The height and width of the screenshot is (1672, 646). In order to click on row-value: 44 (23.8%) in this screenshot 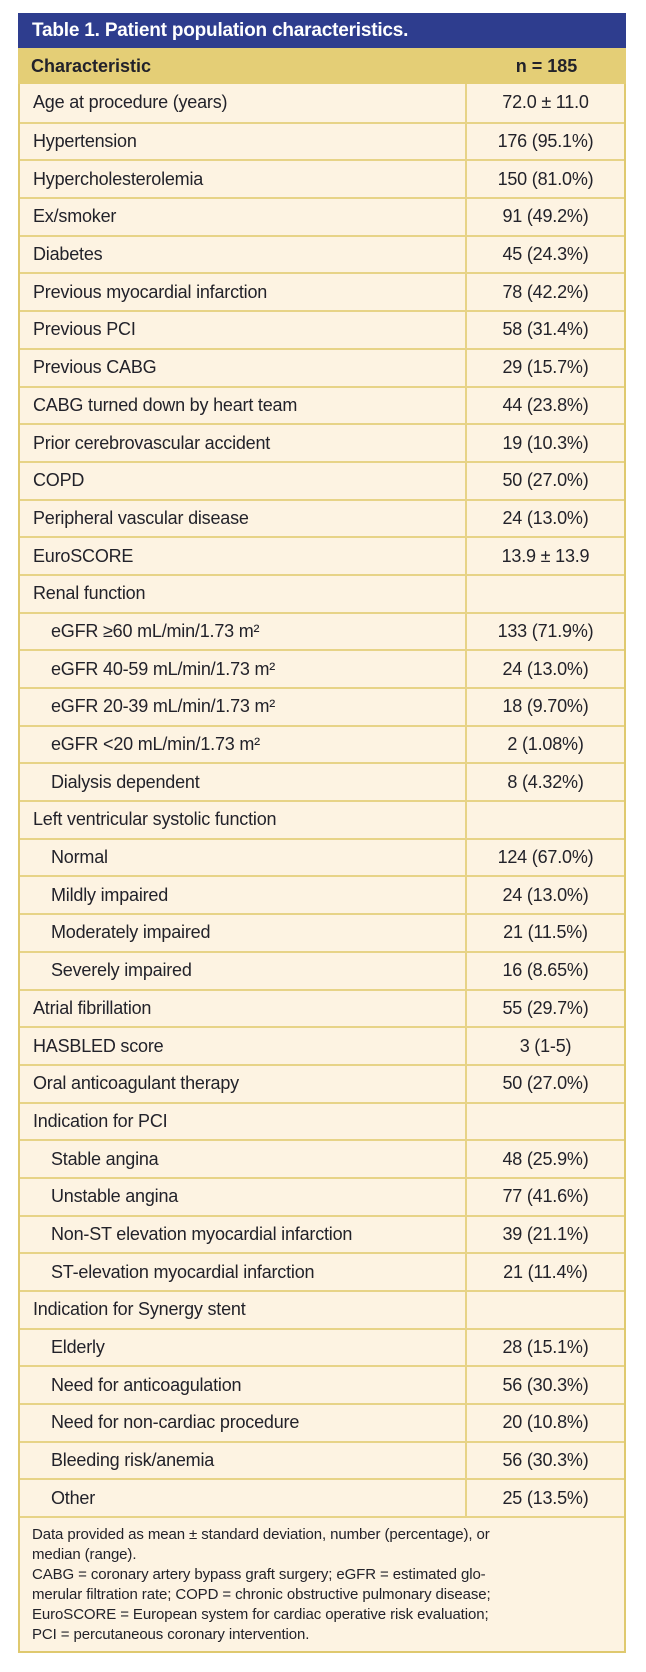, I will do `click(544, 405)`.